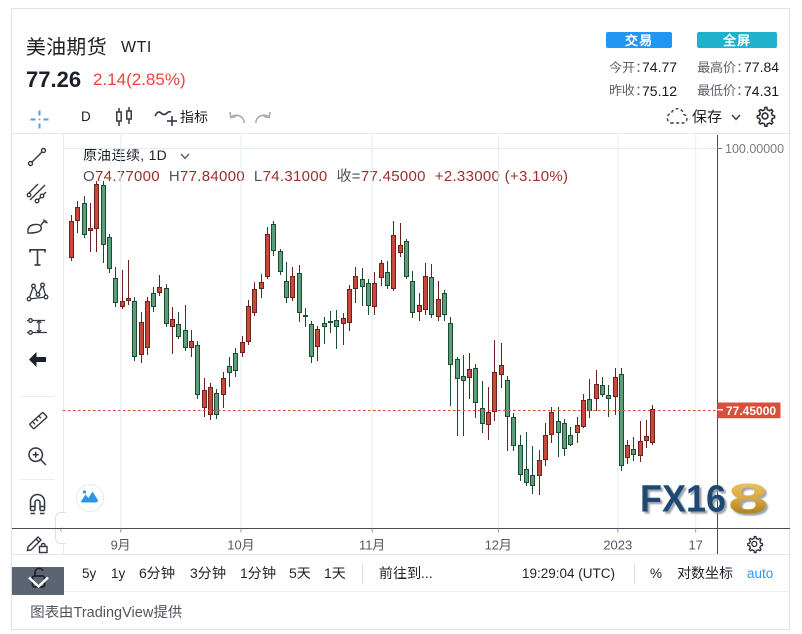  What do you see at coordinates (748, 499) in the screenshot?
I see `svg-text: 8` at bounding box center [748, 499].